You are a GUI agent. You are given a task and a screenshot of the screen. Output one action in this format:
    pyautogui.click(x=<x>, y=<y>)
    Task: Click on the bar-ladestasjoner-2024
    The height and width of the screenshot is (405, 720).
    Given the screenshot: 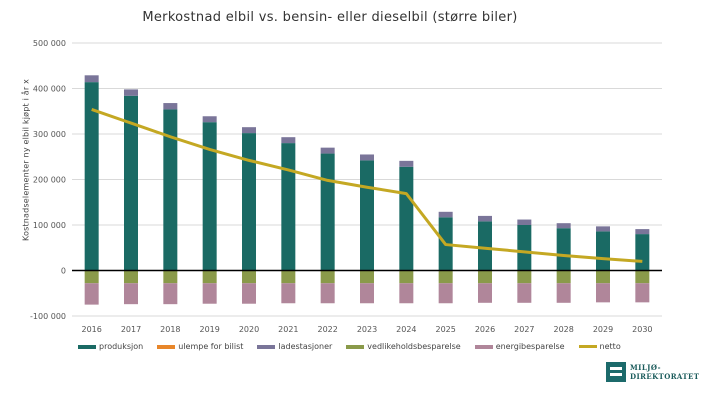 What is the action you would take?
    pyautogui.click(x=406, y=163)
    